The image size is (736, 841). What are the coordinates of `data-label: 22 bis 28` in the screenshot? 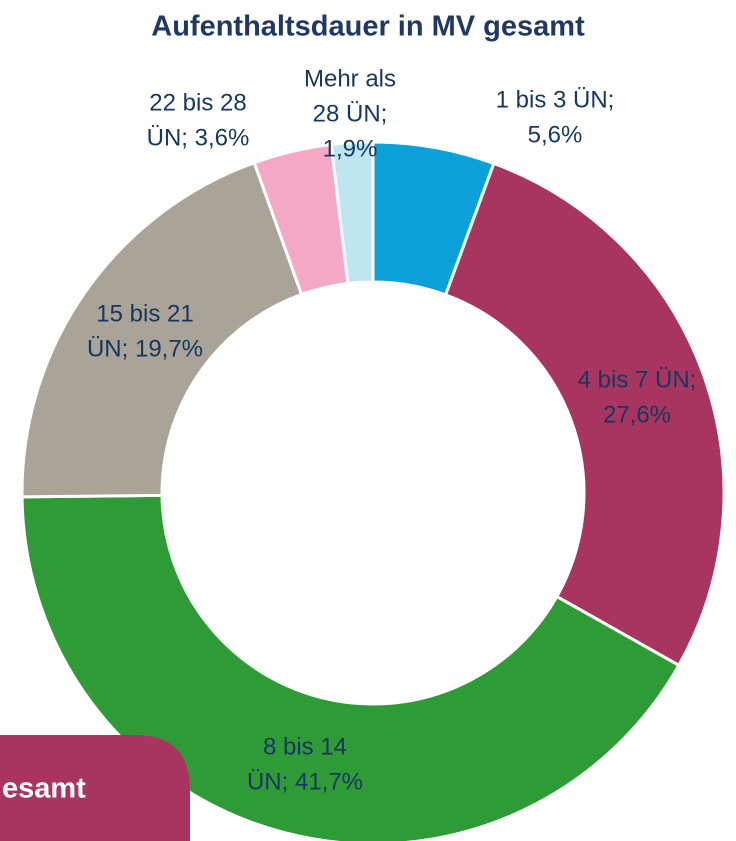 It's located at (197, 102).